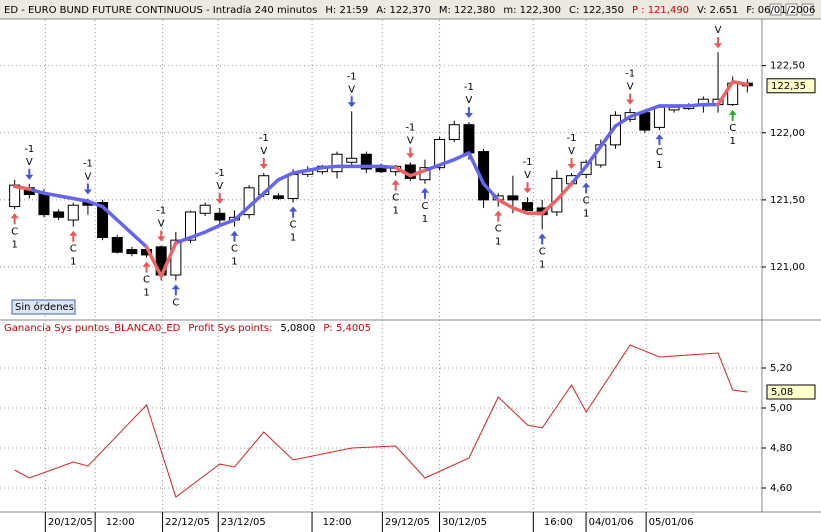 The image size is (821, 532). What do you see at coordinates (807, 9) in the screenshot?
I see `close-button` at bounding box center [807, 9].